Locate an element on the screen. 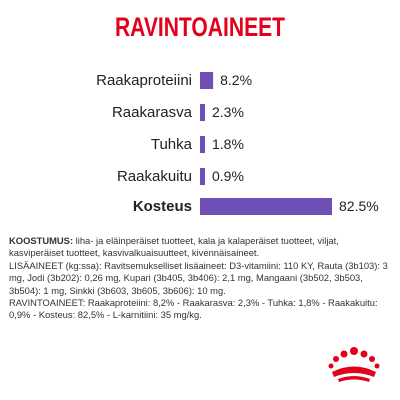 The height and width of the screenshot is (400, 400). category-label: Raakarasva is located at coordinates (152, 112).